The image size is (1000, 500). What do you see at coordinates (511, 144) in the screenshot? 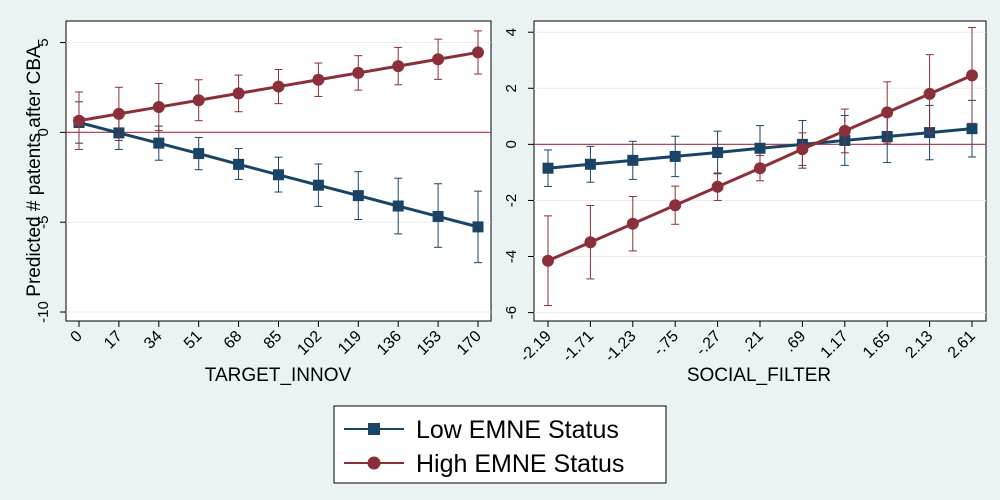
I see `right-y-tick-label: 0` at bounding box center [511, 144].